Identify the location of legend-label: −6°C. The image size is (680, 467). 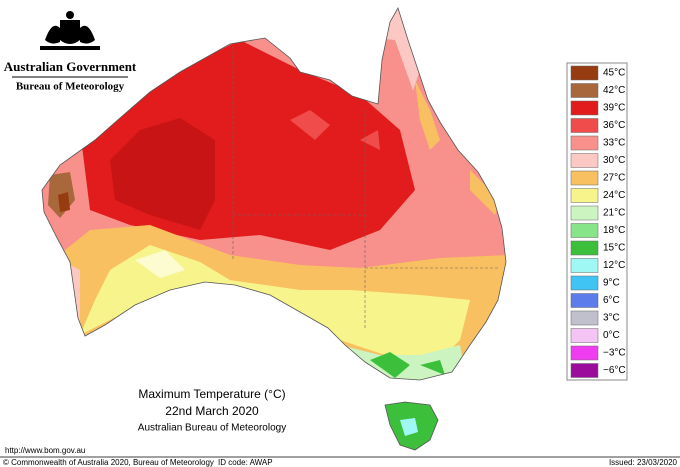
(614, 370).